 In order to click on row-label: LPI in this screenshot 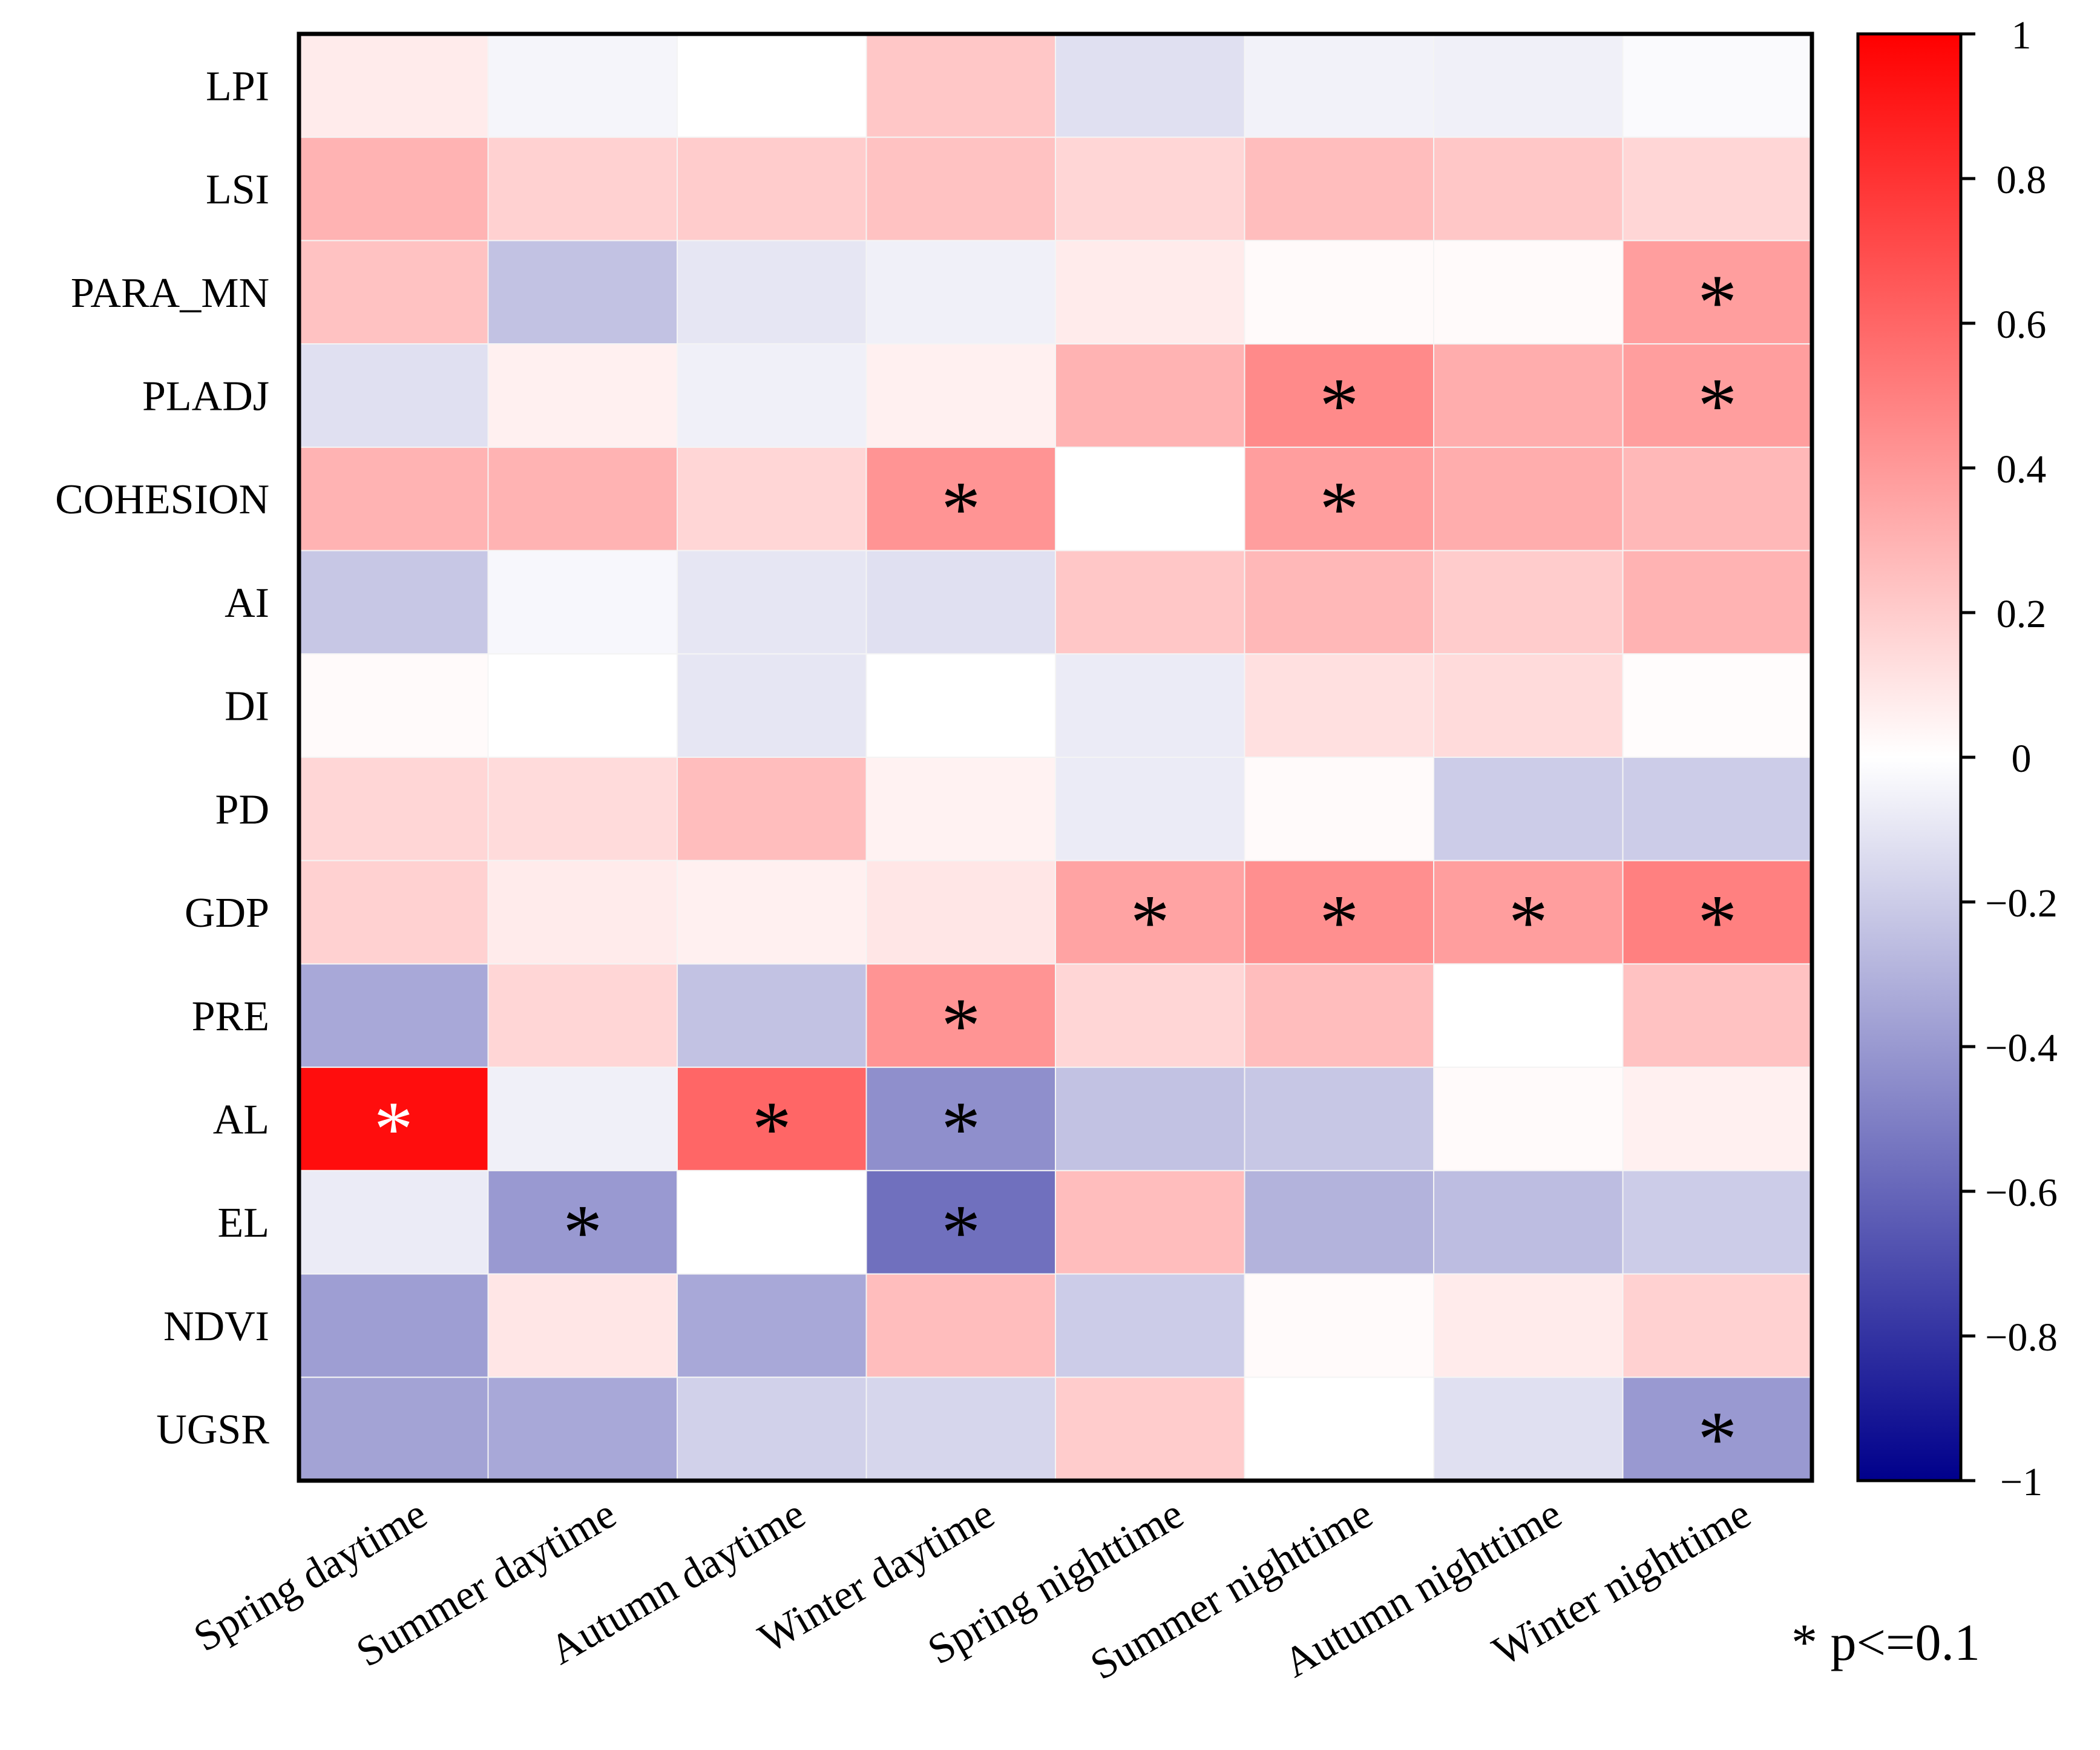, I will do `click(237, 86)`.